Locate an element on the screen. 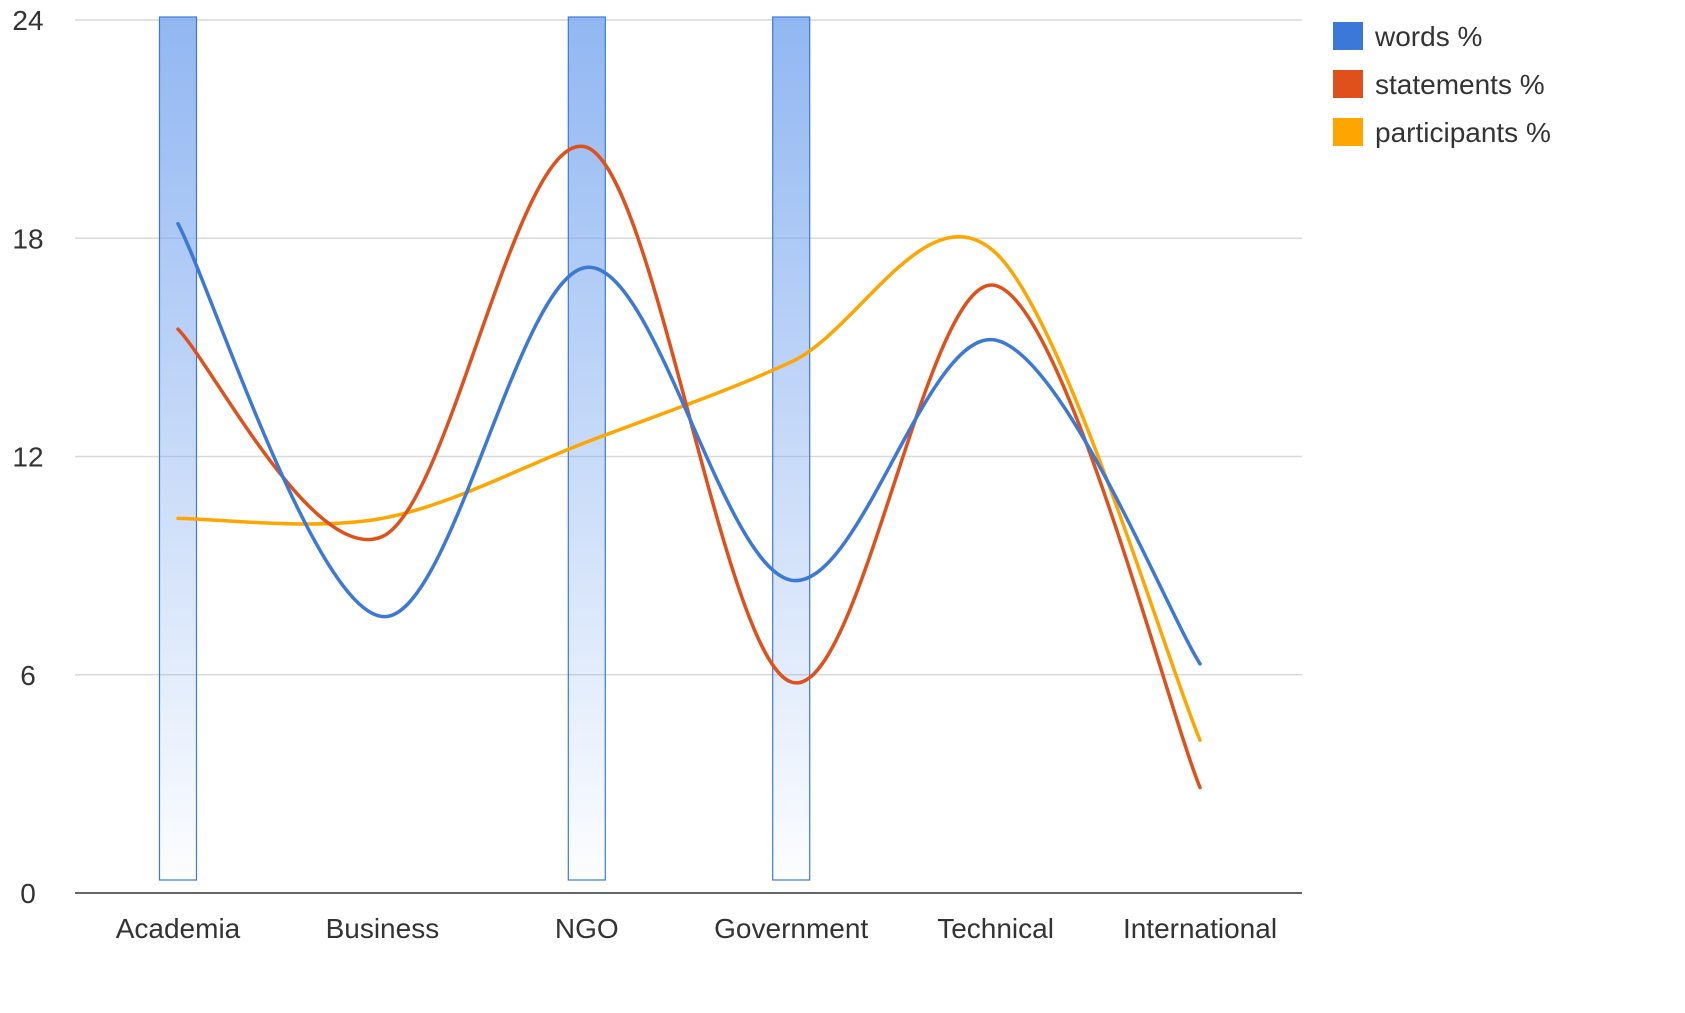 This screenshot has width=1685, height=1013. y-tick-label: 12 is located at coordinates (27, 457).